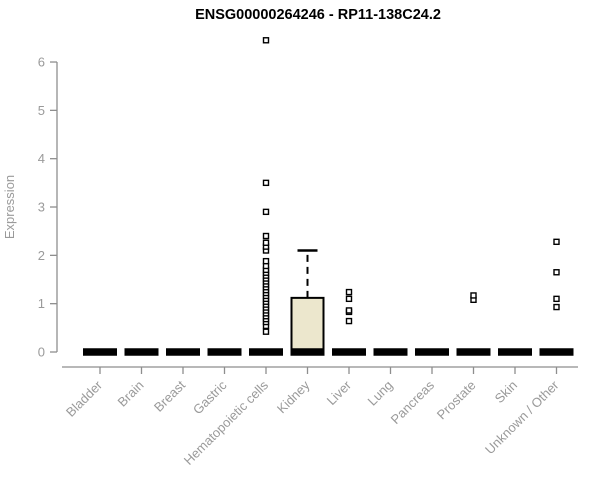  What do you see at coordinates (41, 207) in the screenshot?
I see `y-tick-label: 3` at bounding box center [41, 207].